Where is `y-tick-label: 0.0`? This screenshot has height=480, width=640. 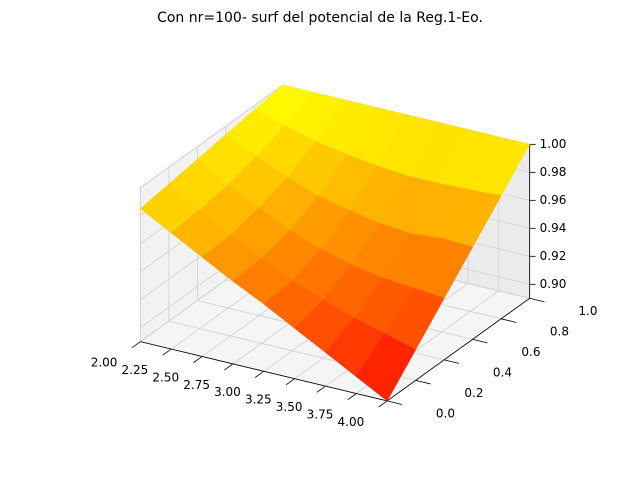 y-tick-label: 0.0 is located at coordinates (445, 413).